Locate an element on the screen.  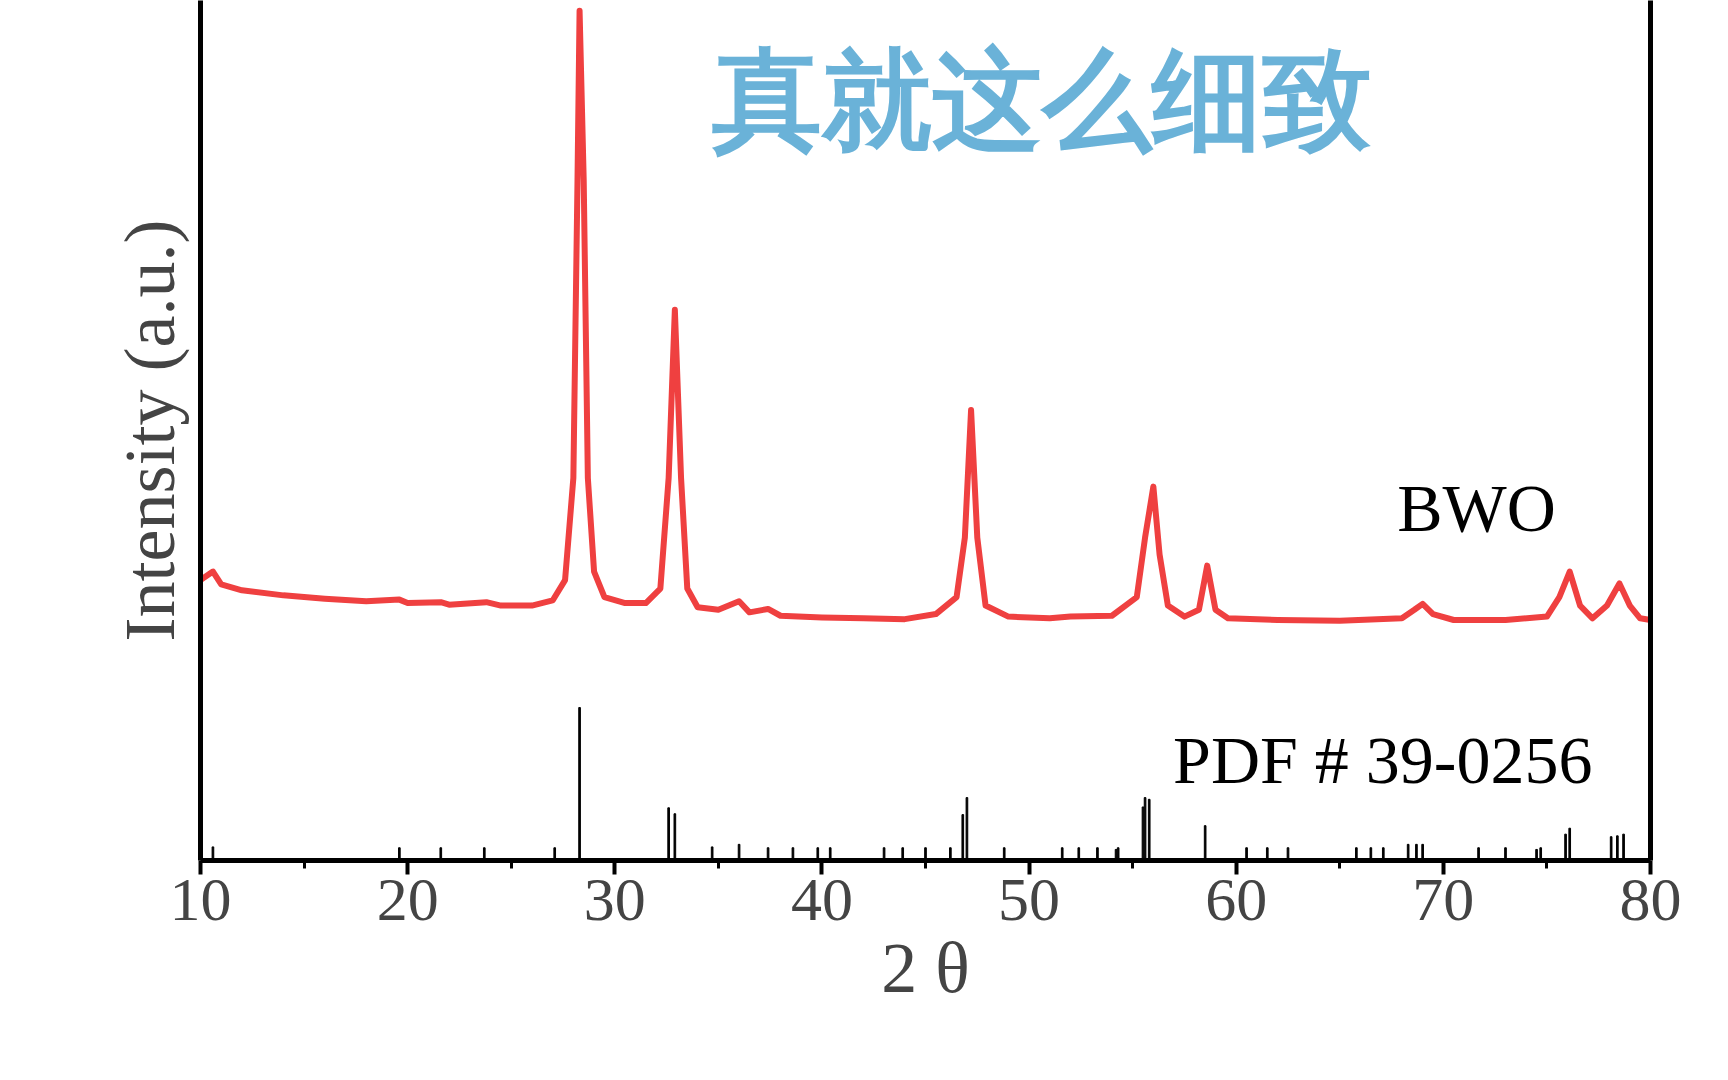
series-label: BWO is located at coordinates (1476, 508).